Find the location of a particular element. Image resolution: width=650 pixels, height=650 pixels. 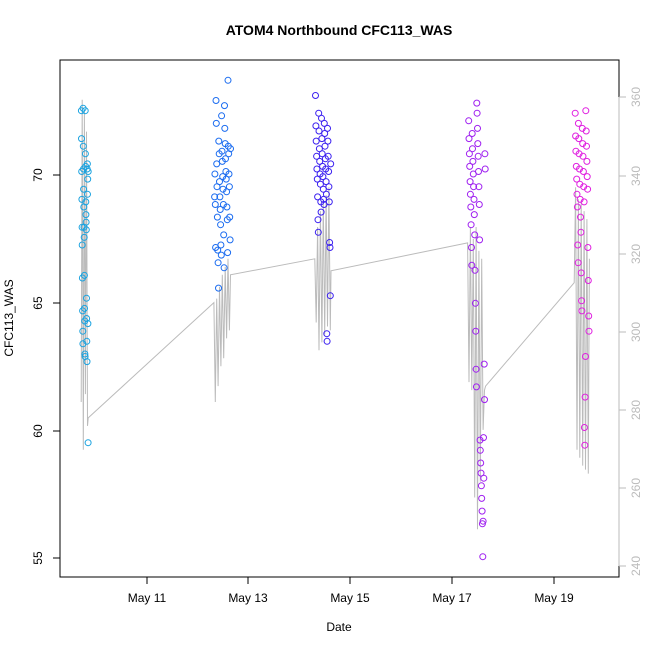

y-tick-label: 65 is located at coordinates (38, 303).